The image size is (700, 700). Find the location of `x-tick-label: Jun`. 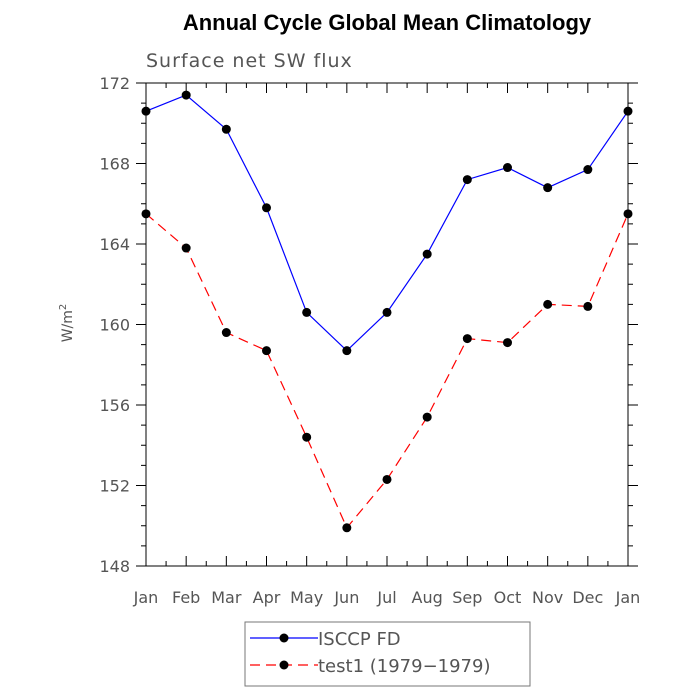

x-tick-label: Jun is located at coordinates (346, 597).